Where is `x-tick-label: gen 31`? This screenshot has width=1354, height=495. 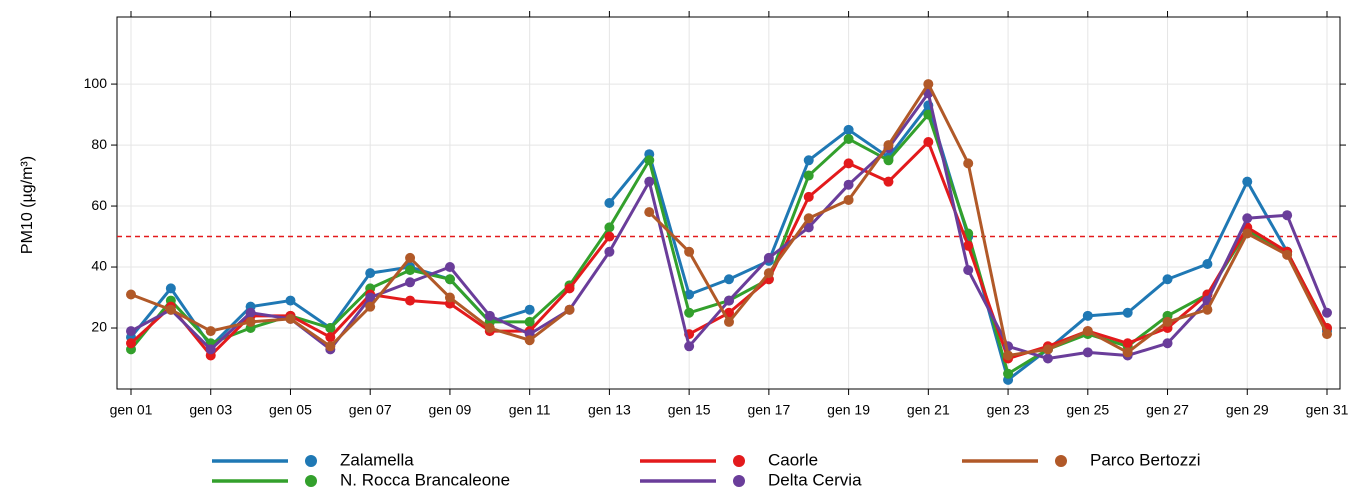
x-tick-label: gen 31 is located at coordinates (1327, 410).